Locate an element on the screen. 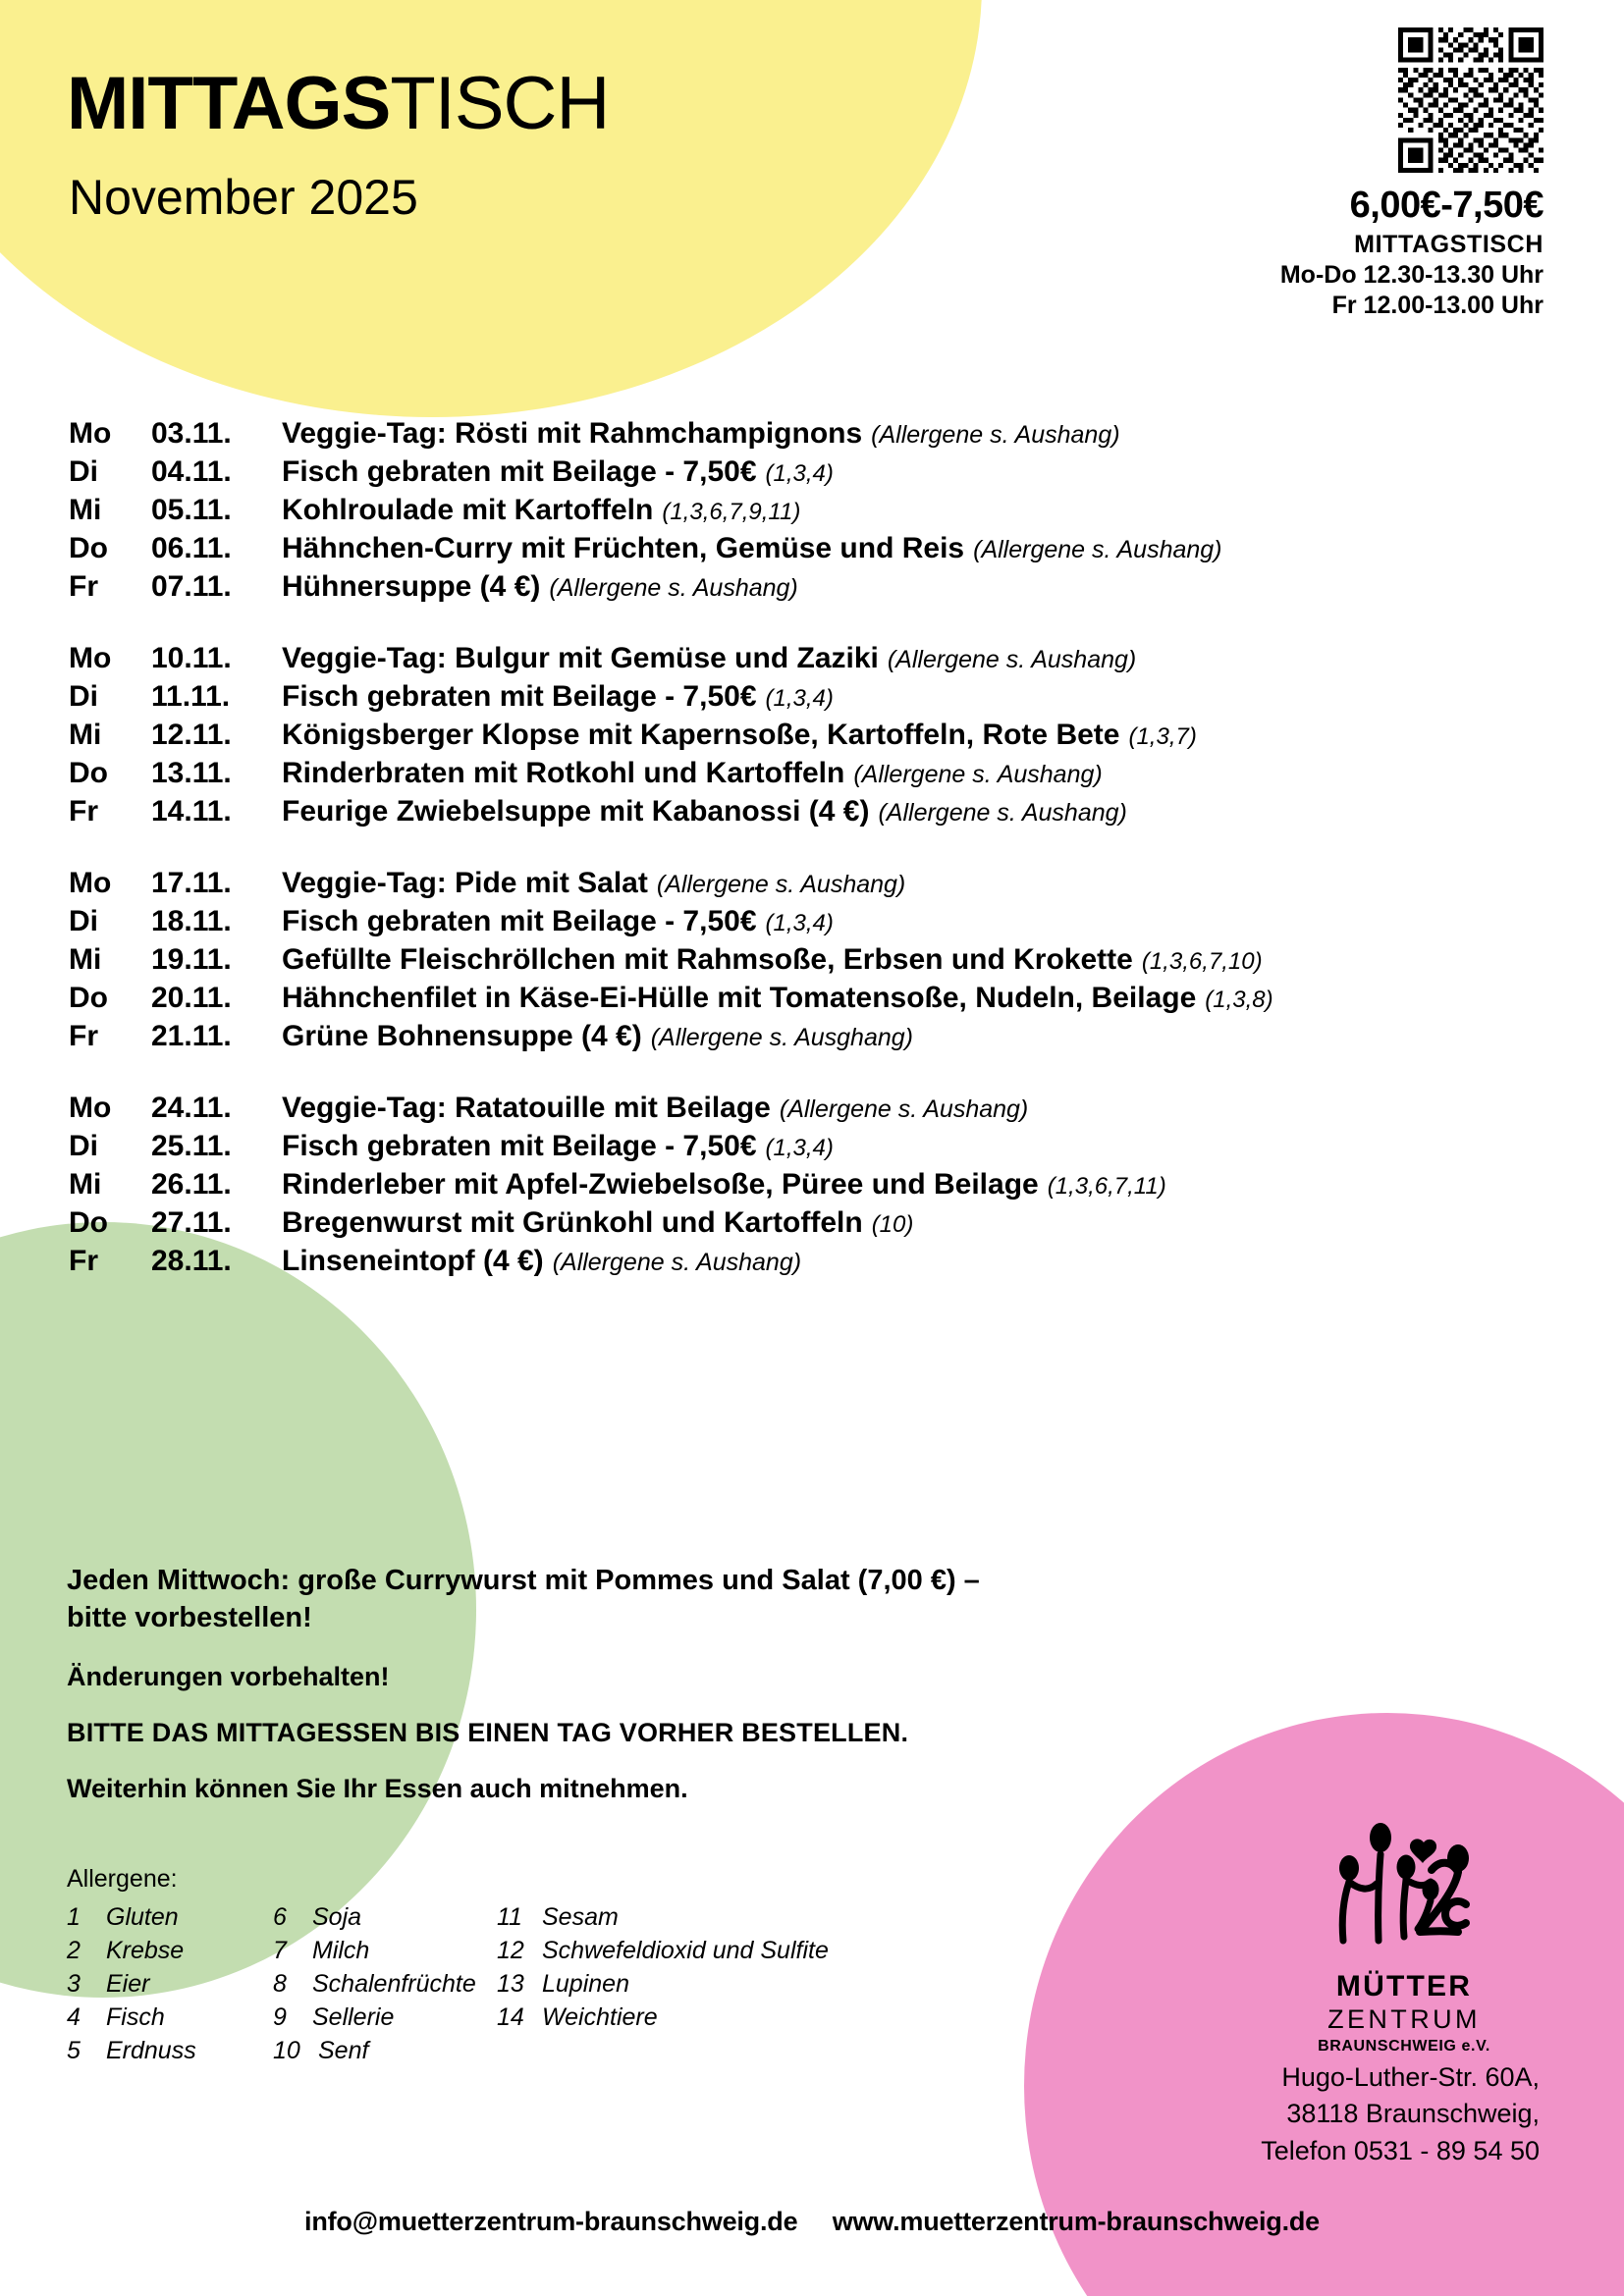 Image resolution: width=1624 pixels, height=2296 pixels. allergen-name: Weichtiere is located at coordinates (600, 2017).